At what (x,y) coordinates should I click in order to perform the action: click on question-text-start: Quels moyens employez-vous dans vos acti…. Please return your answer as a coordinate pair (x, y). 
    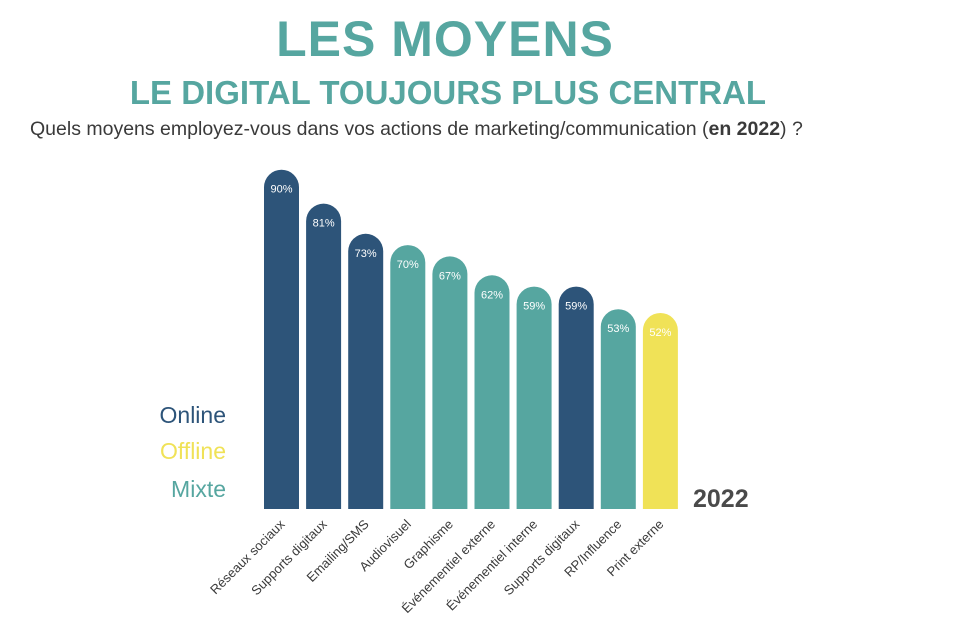
    Looking at the image, I should click on (369, 129).